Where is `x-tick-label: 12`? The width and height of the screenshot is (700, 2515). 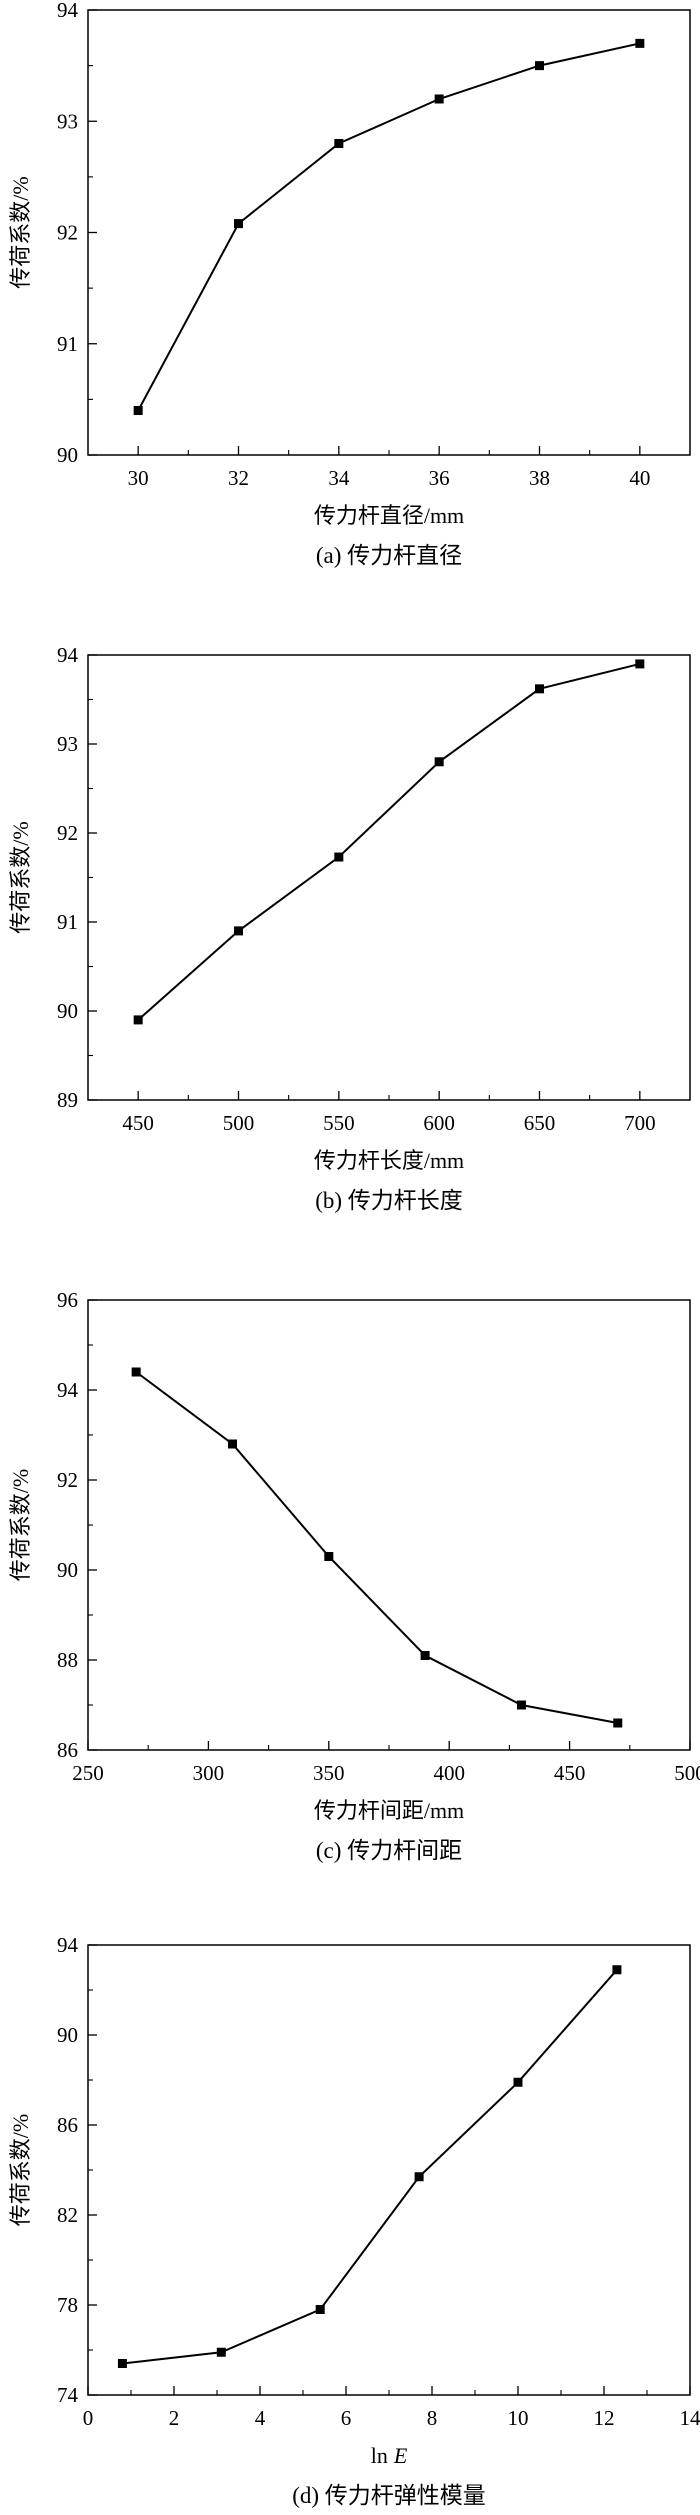
x-tick-label: 12 is located at coordinates (604, 2418).